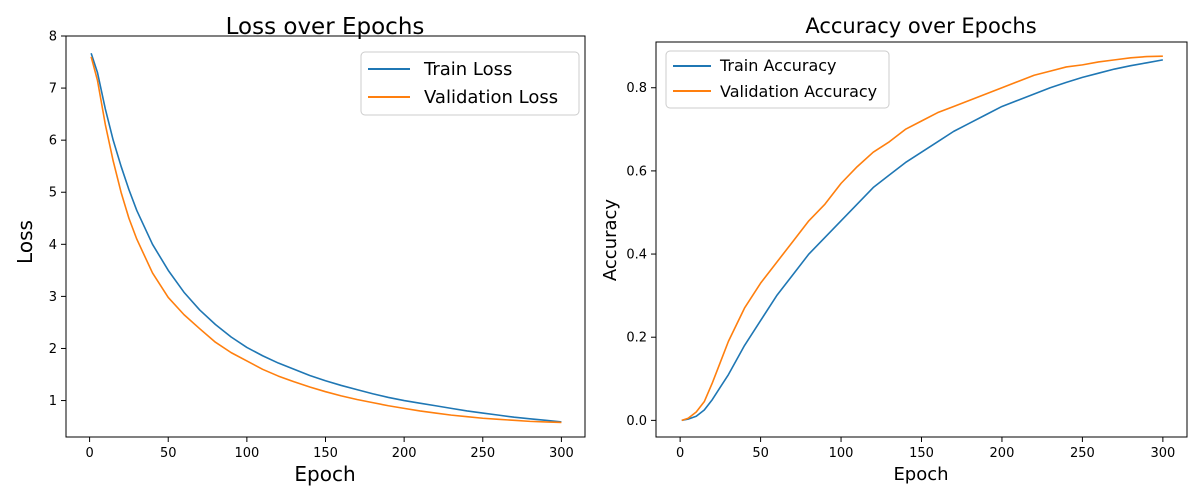 This screenshot has height=500, width=1200. Describe the element at coordinates (482, 453) in the screenshot. I see `loss-x-tick-label: 250` at that location.